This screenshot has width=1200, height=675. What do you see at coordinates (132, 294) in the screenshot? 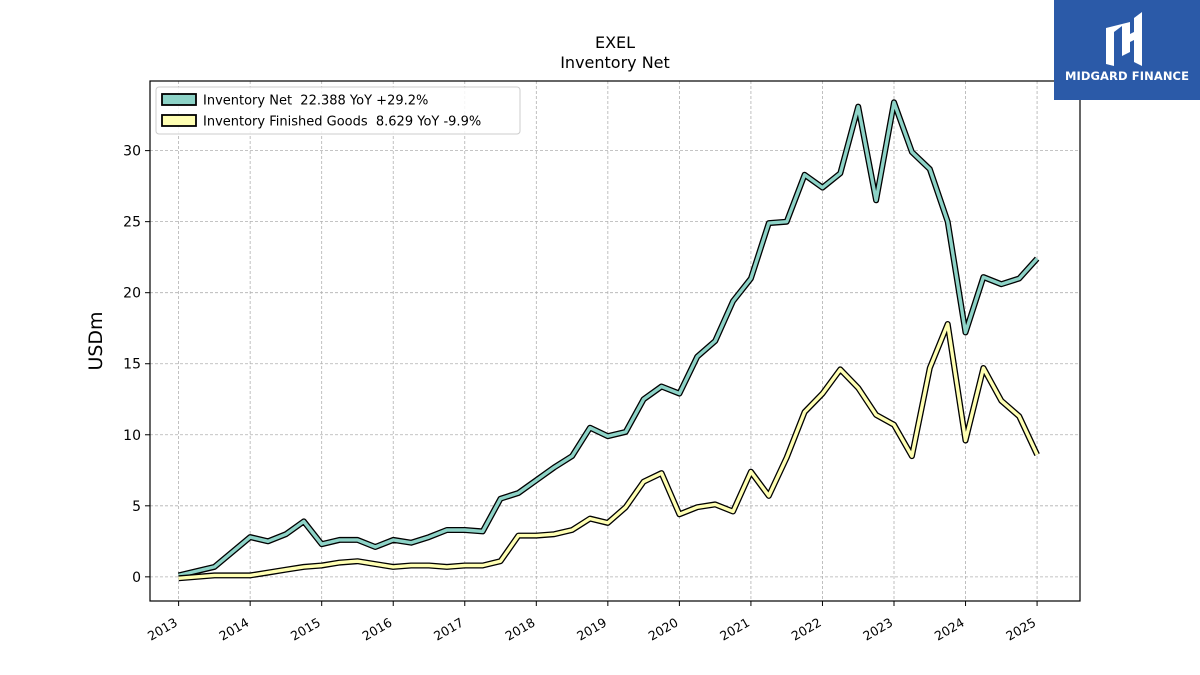
I see `y-tick-label: 20` at bounding box center [132, 294].